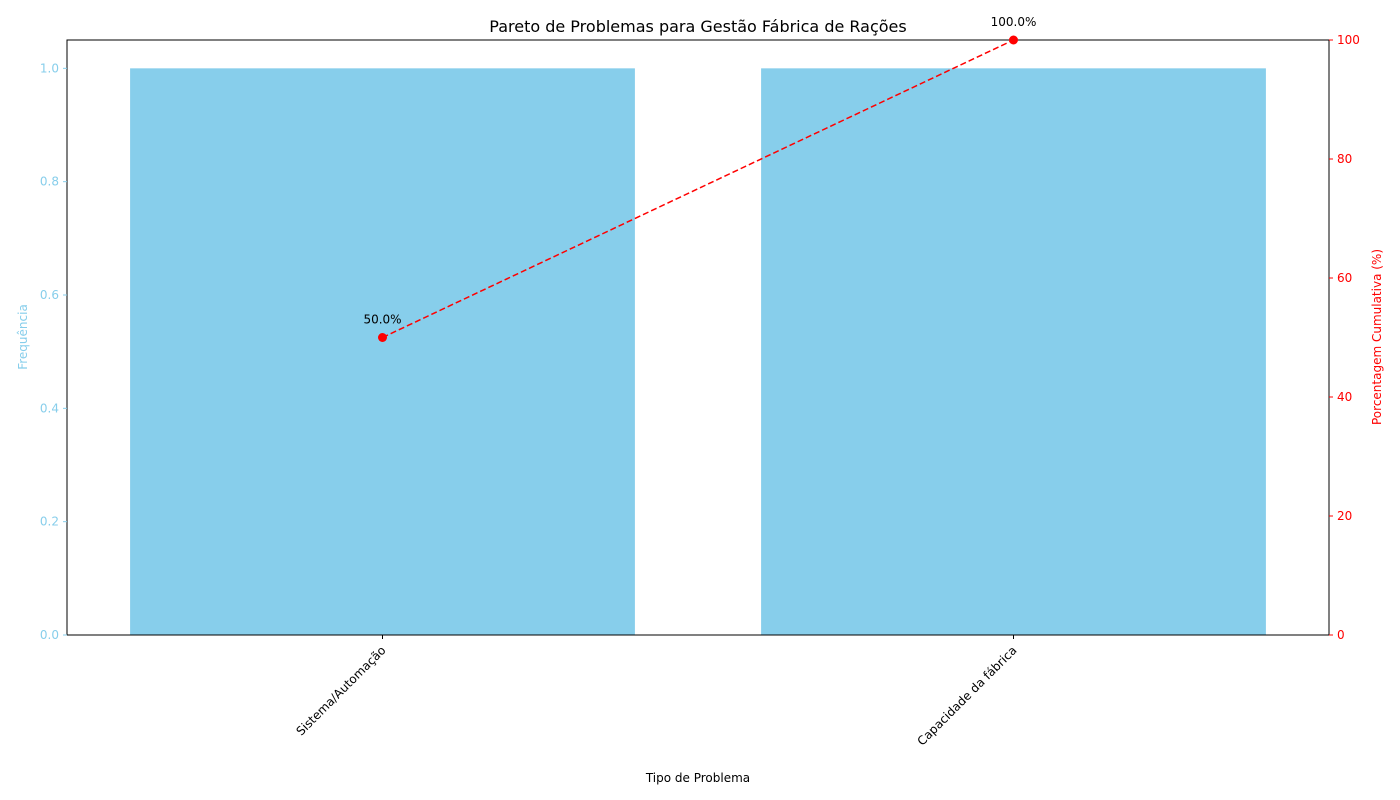  What do you see at coordinates (49, 522) in the screenshot?
I see `y-tick-label: 0.2` at bounding box center [49, 522].